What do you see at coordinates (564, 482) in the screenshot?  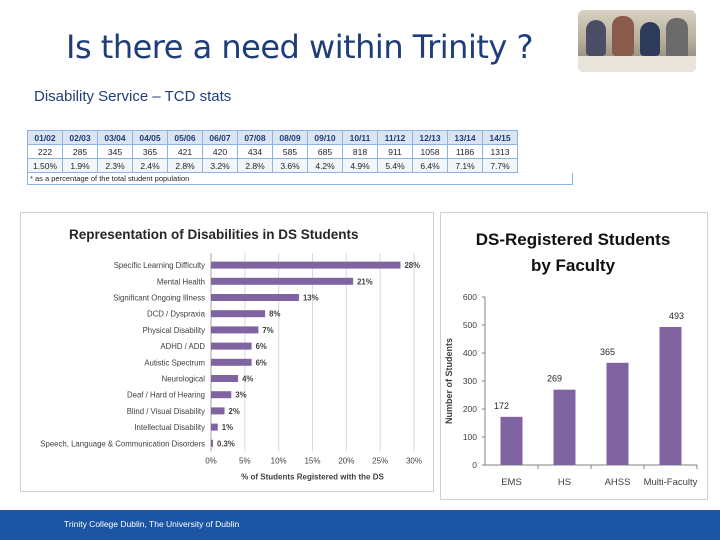 I see `category-label: HS` at bounding box center [564, 482].